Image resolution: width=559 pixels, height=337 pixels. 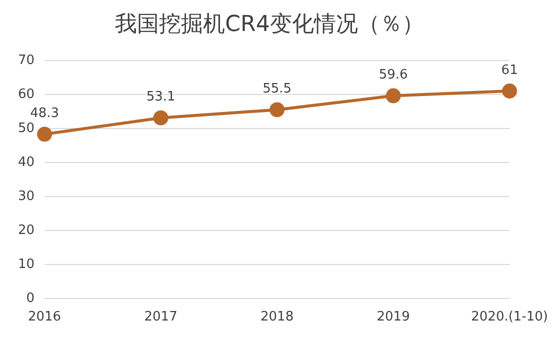 What do you see at coordinates (161, 97) in the screenshot?
I see `data-label: 53.1` at bounding box center [161, 97].